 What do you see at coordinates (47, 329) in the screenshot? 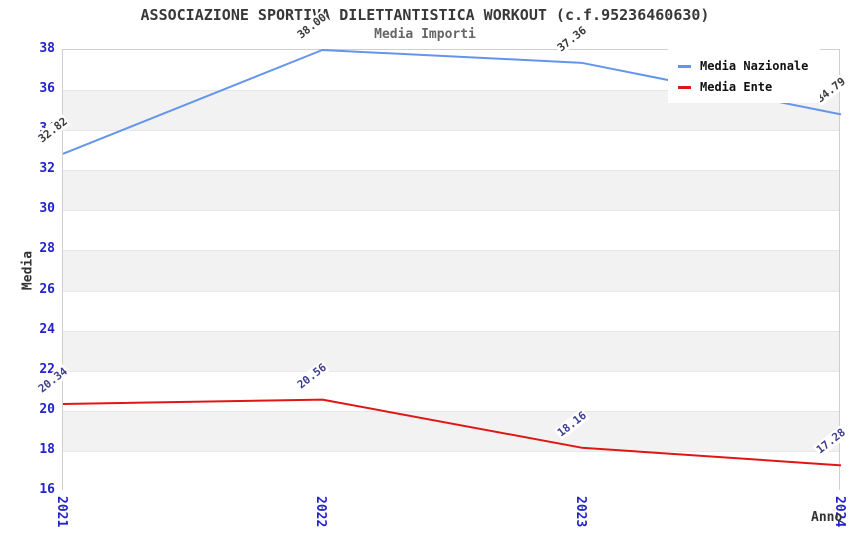
I see `y-tick-label: 24` at bounding box center [47, 329].